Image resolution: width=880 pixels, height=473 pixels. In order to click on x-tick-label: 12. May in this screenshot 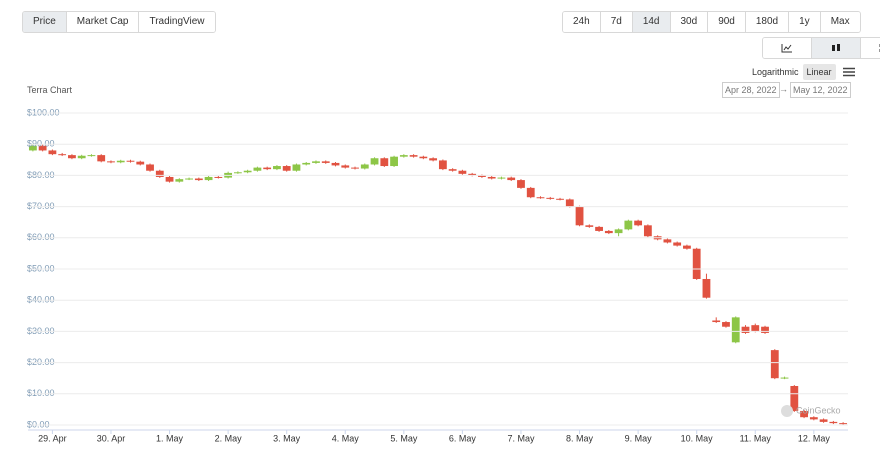, I will do `click(814, 438)`.